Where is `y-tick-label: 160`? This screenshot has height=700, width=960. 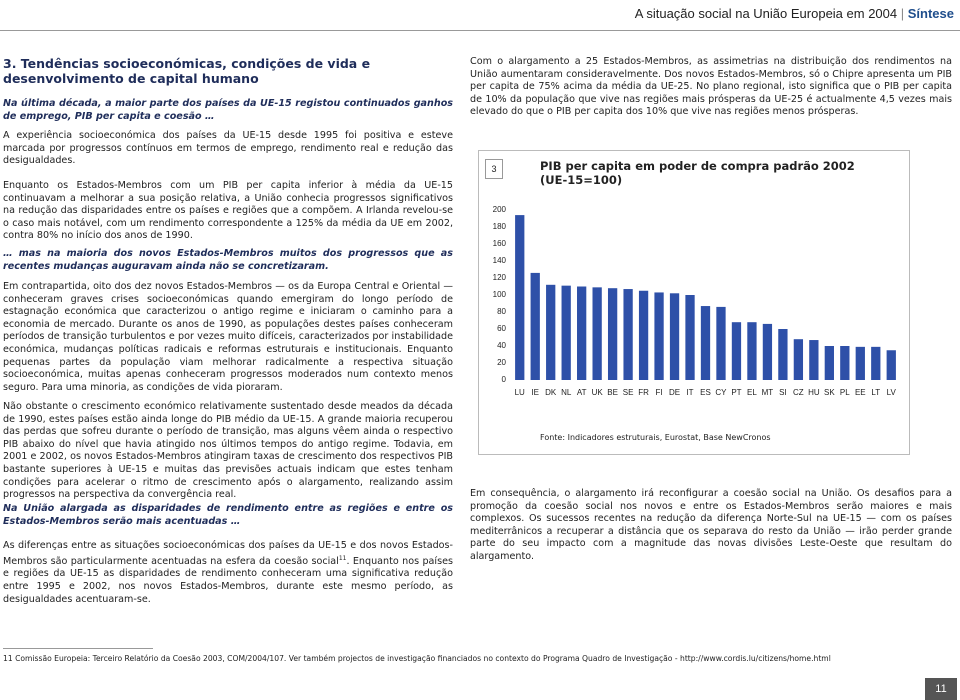
y-tick-label: 160 is located at coordinates (500, 243).